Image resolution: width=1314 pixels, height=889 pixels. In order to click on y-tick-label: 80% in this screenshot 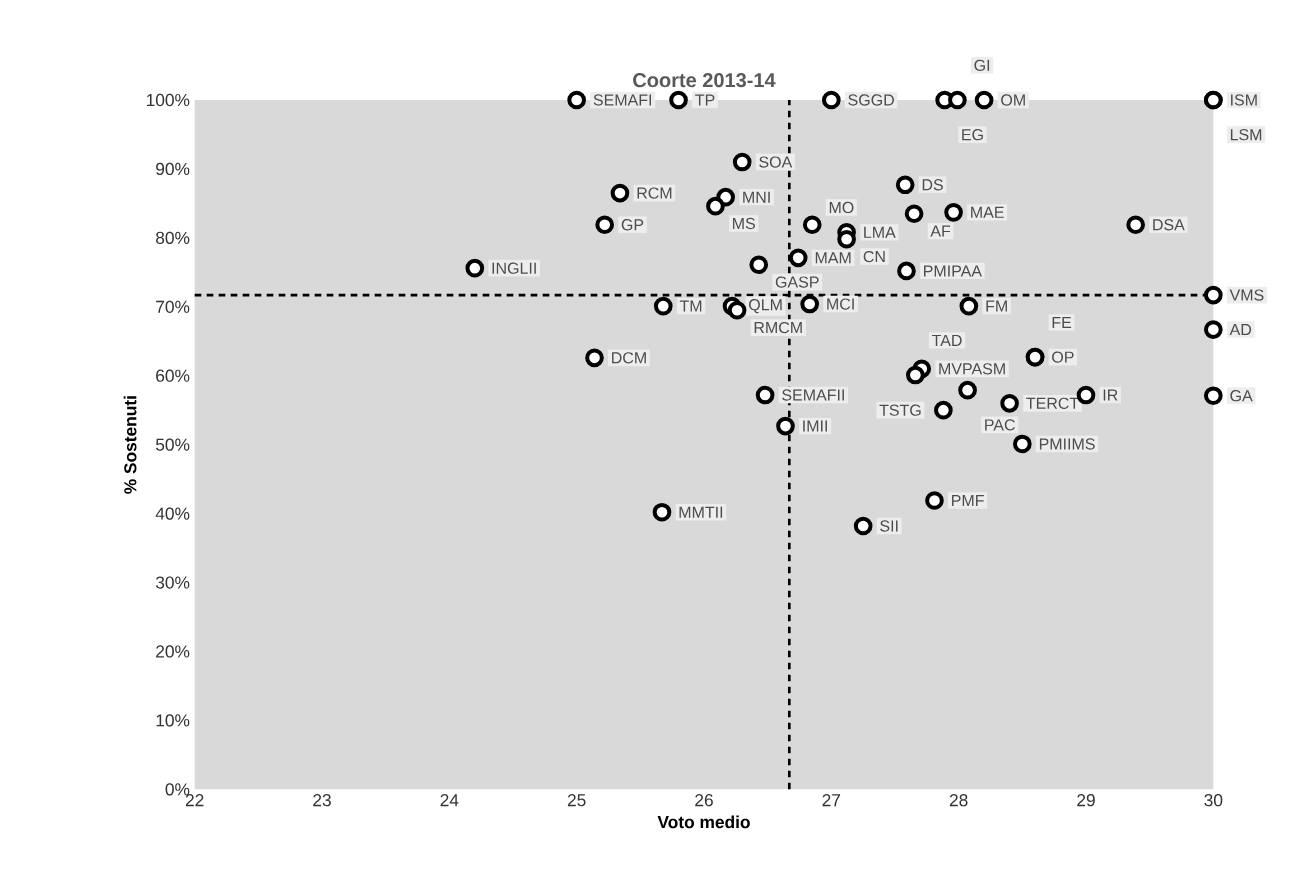, I will do `click(173, 237)`.